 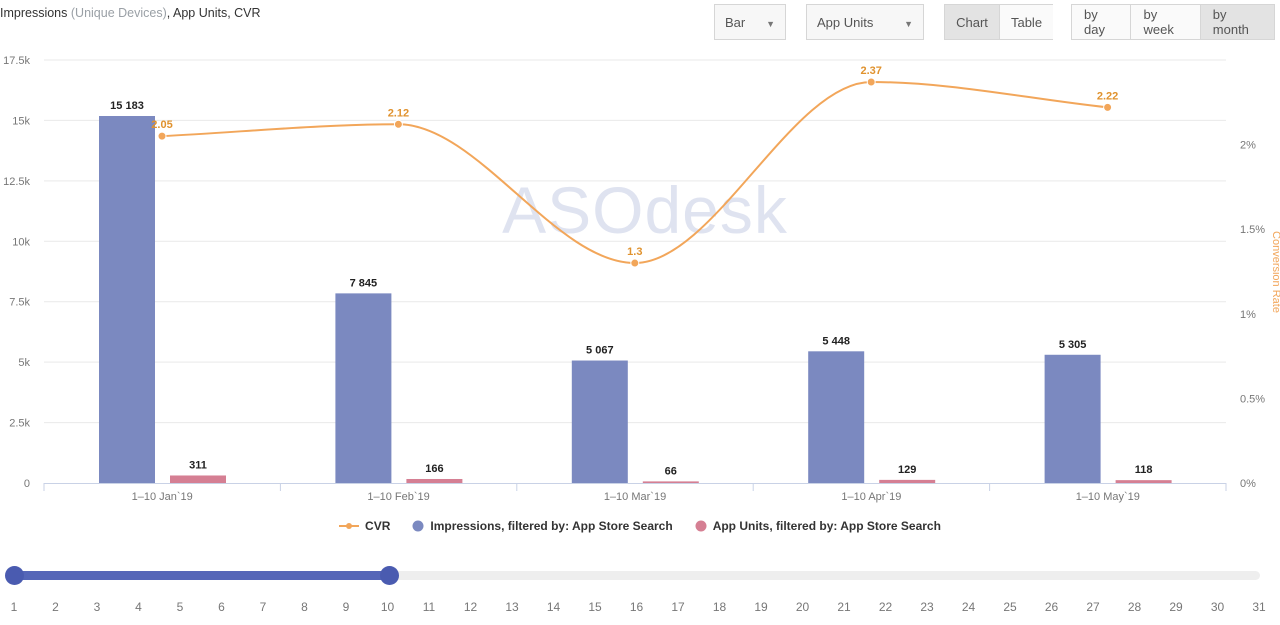 I want to click on title-main: Impressions, so click(x=34, y=13).